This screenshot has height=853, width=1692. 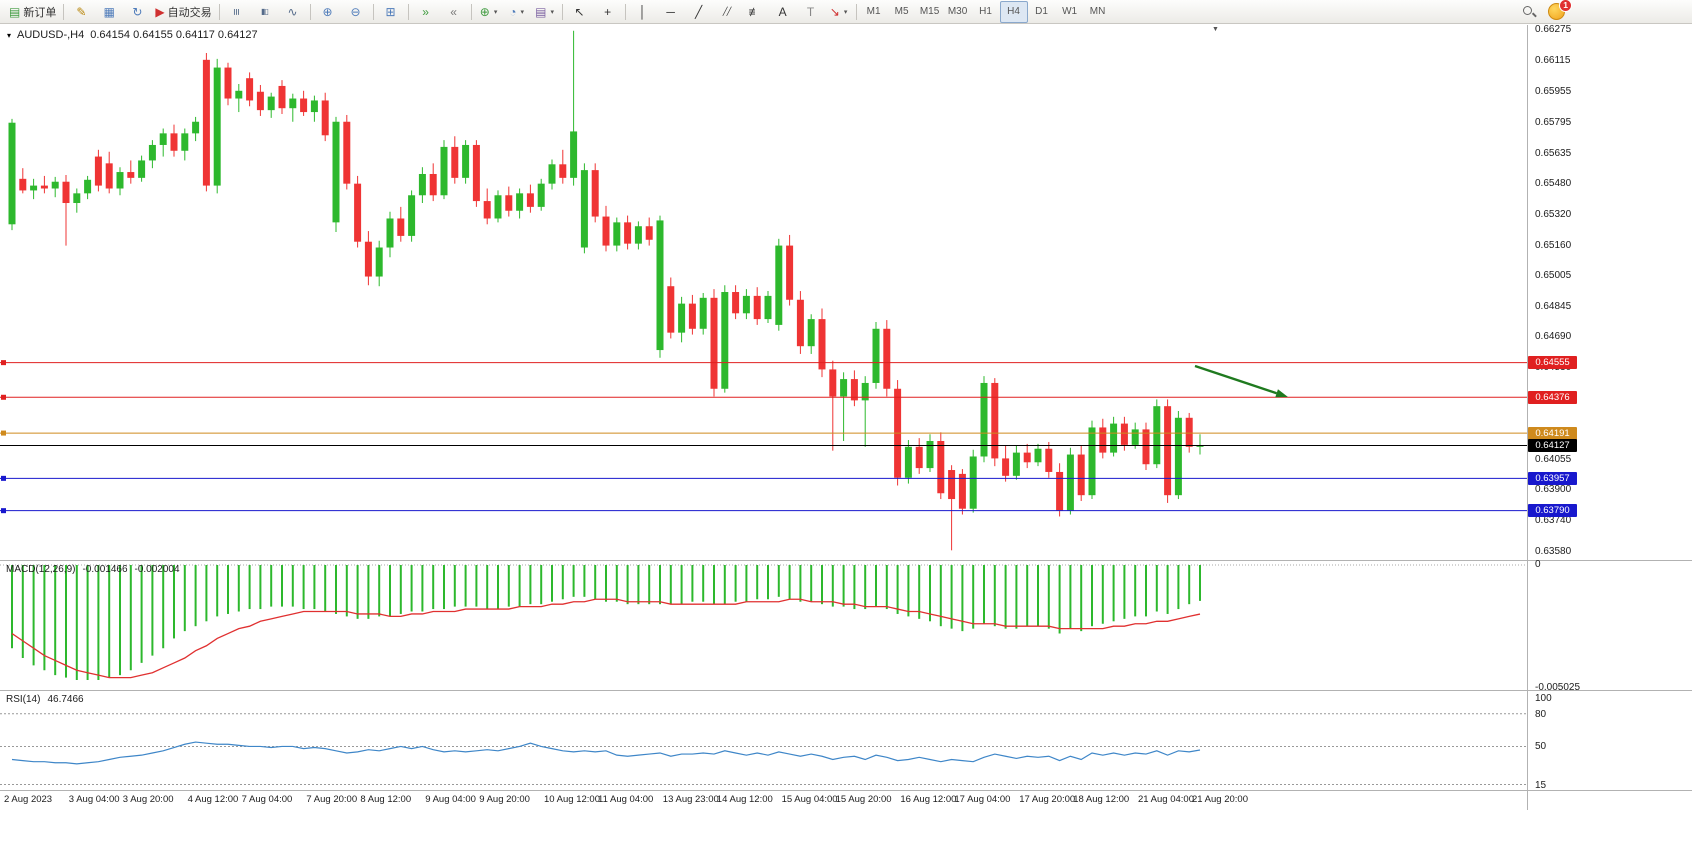 I want to click on arrows-tool-button: ↘ ▾, so click(x=839, y=12).